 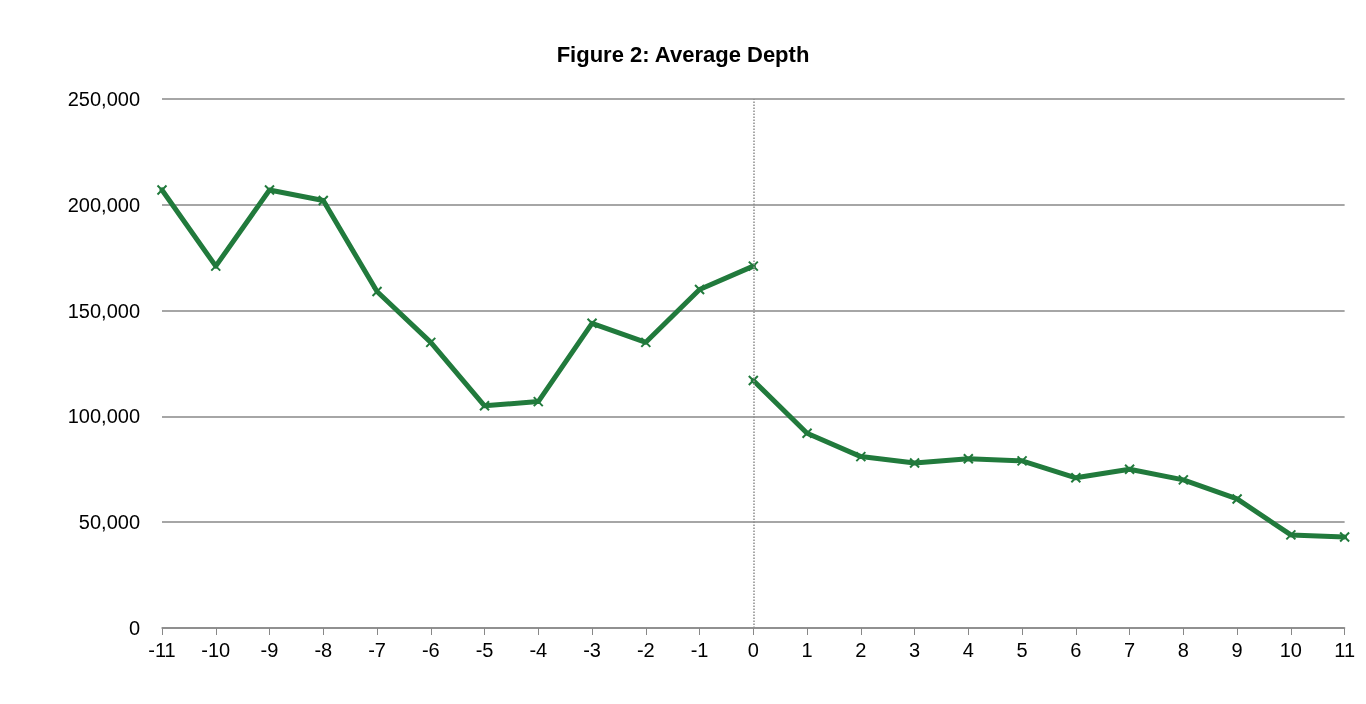 What do you see at coordinates (1290, 650) in the screenshot?
I see `x-tick-label: 10` at bounding box center [1290, 650].